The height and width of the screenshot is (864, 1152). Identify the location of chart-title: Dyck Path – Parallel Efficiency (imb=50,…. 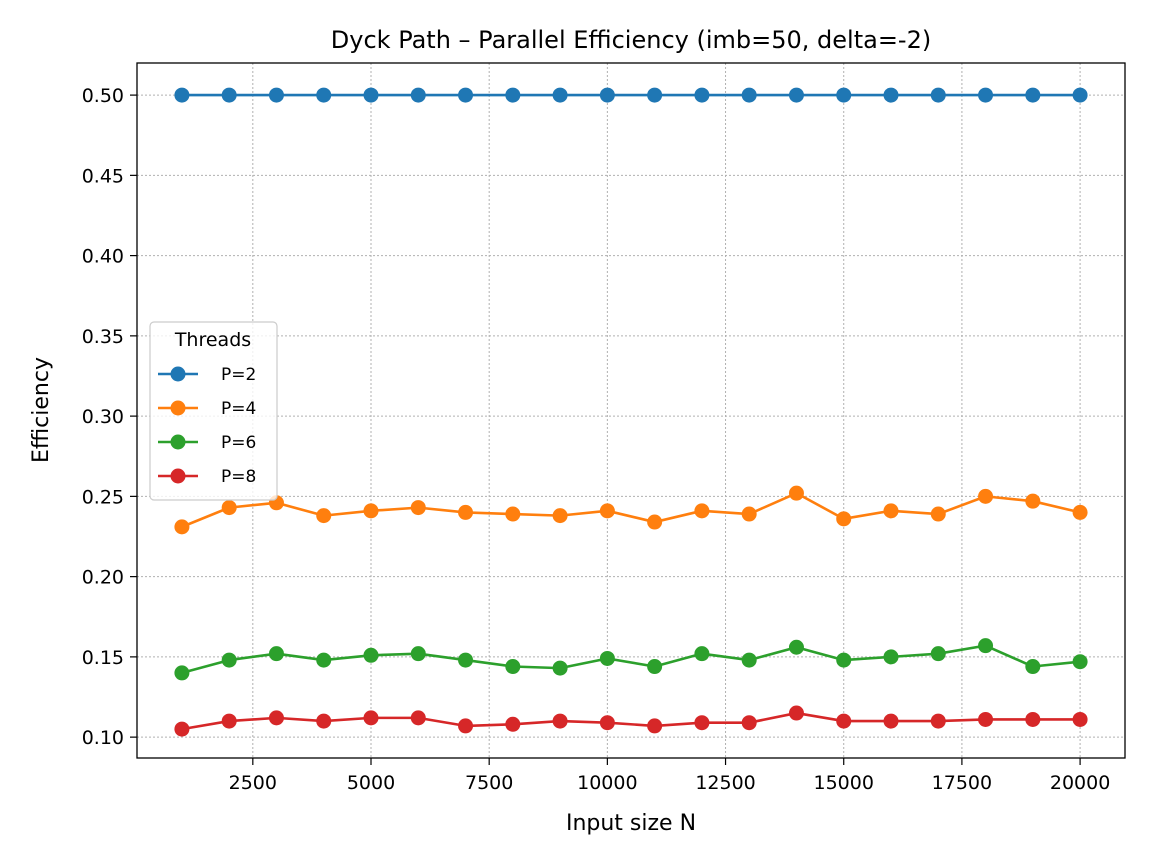
(631, 40).